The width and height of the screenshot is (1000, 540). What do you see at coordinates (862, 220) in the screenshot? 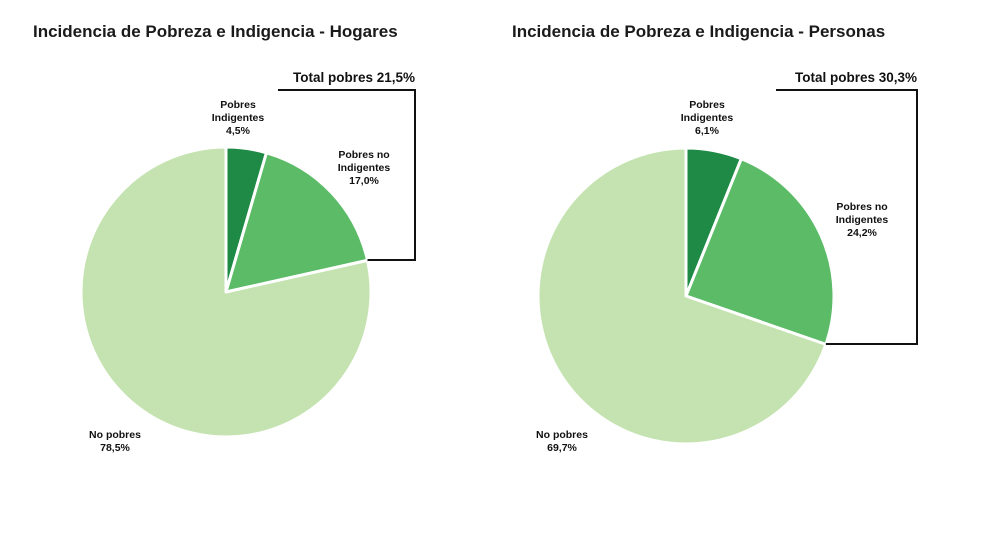
I see `slice-label-2: Pobres no Indigentes 24,2%` at bounding box center [862, 220].